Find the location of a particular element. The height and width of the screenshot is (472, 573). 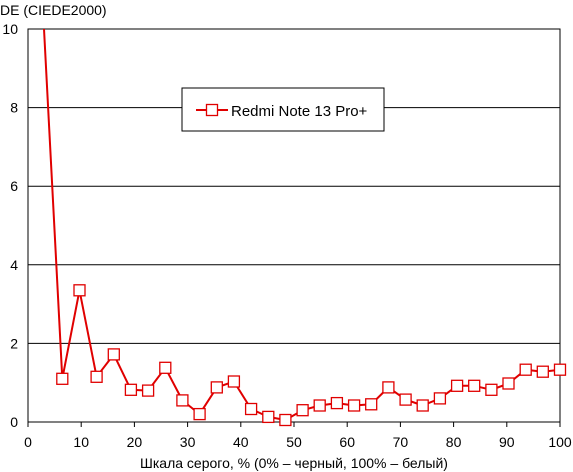

y-tick-label: 8 is located at coordinates (14, 108).